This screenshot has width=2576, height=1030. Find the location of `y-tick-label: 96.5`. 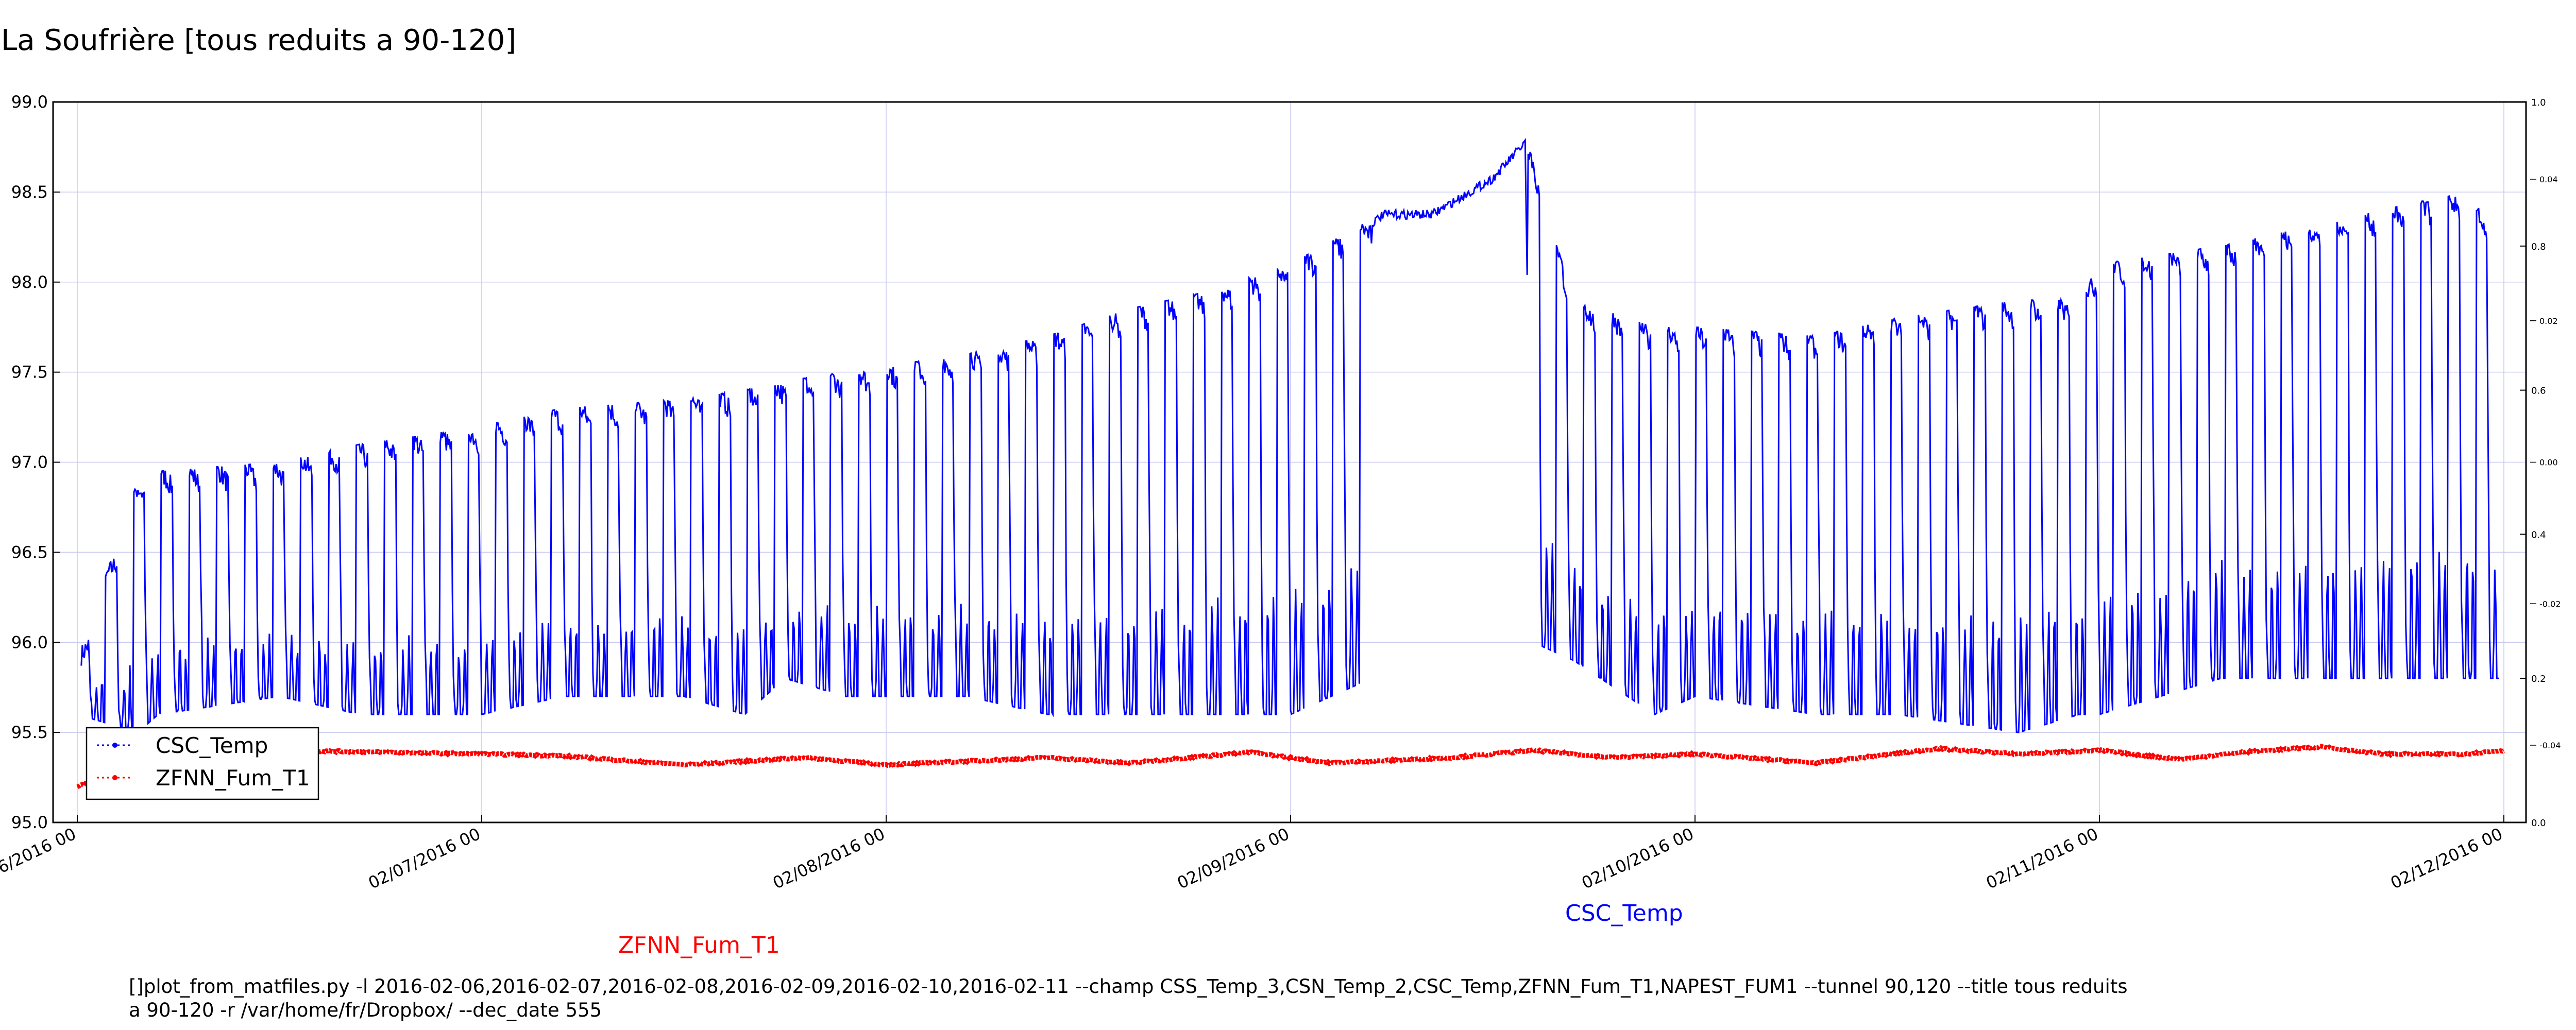

y-tick-label: 96.5 is located at coordinates (29, 552).